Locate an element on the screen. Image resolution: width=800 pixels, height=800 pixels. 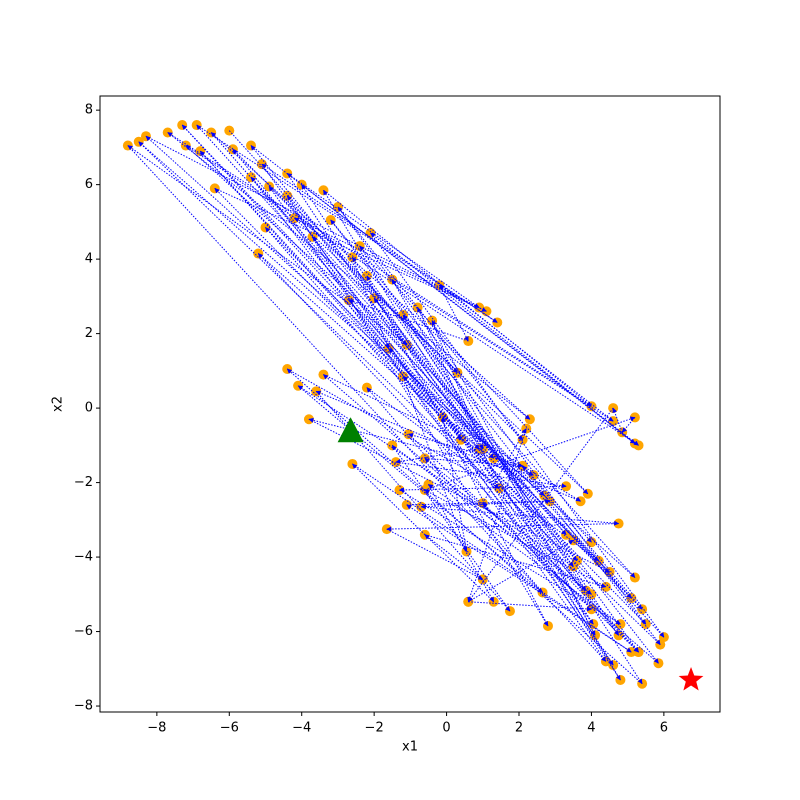
y-tick-label: −6 is located at coordinates (83, 631).